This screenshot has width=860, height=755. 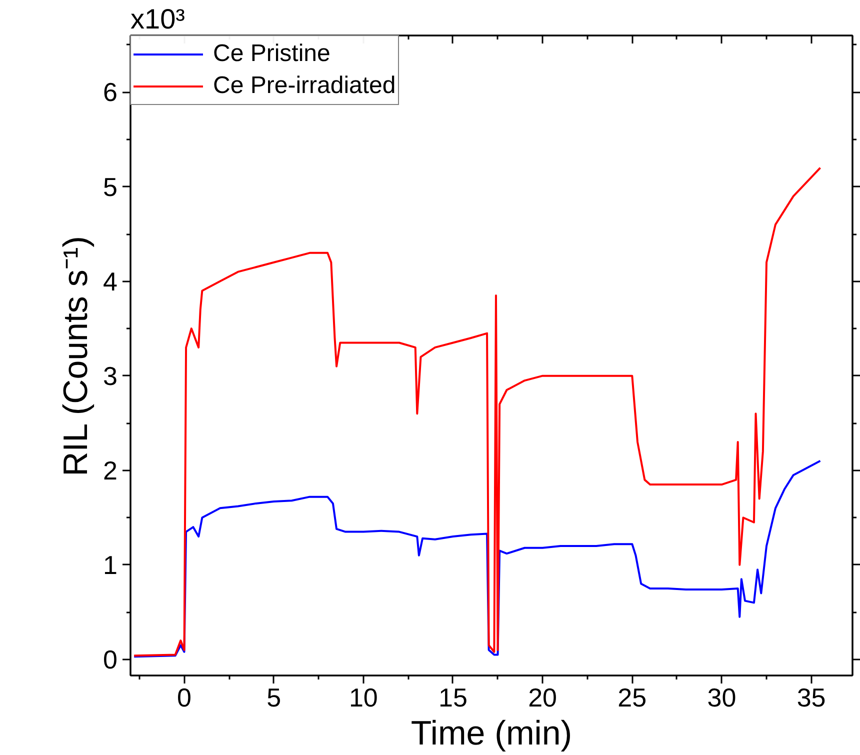 What do you see at coordinates (363, 697) in the screenshot?
I see `x-tick-label: 10` at bounding box center [363, 697].